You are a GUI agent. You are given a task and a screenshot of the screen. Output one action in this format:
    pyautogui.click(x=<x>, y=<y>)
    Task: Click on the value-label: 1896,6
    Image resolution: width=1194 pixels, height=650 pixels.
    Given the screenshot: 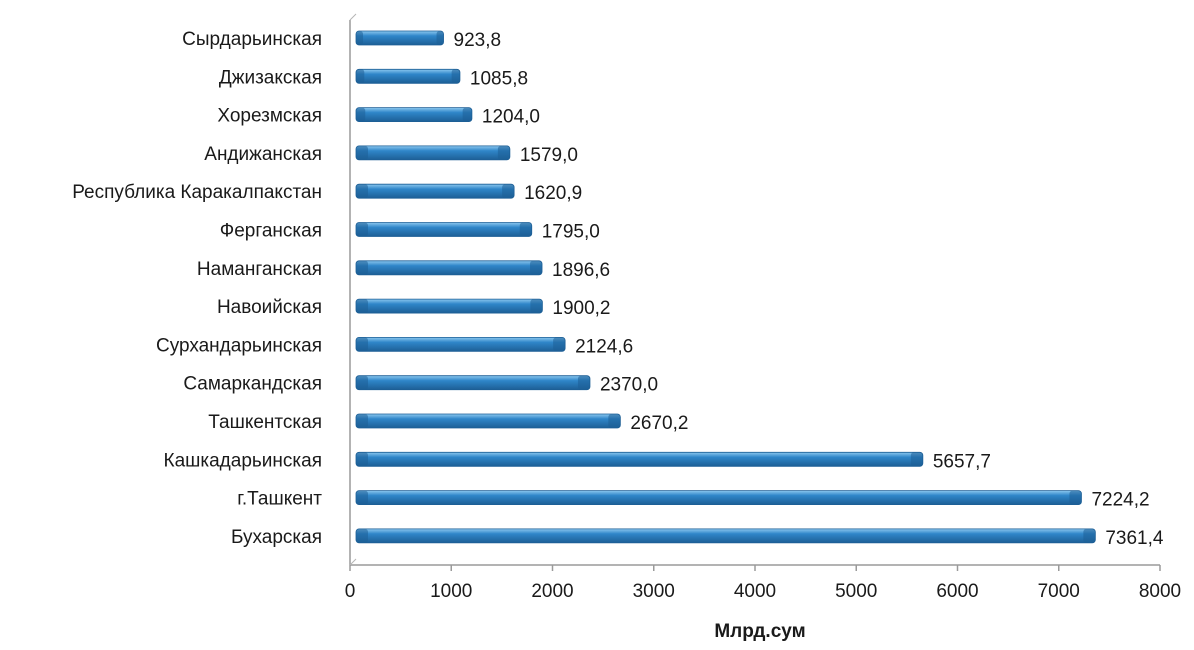 What is the action you would take?
    pyautogui.click(x=581, y=270)
    